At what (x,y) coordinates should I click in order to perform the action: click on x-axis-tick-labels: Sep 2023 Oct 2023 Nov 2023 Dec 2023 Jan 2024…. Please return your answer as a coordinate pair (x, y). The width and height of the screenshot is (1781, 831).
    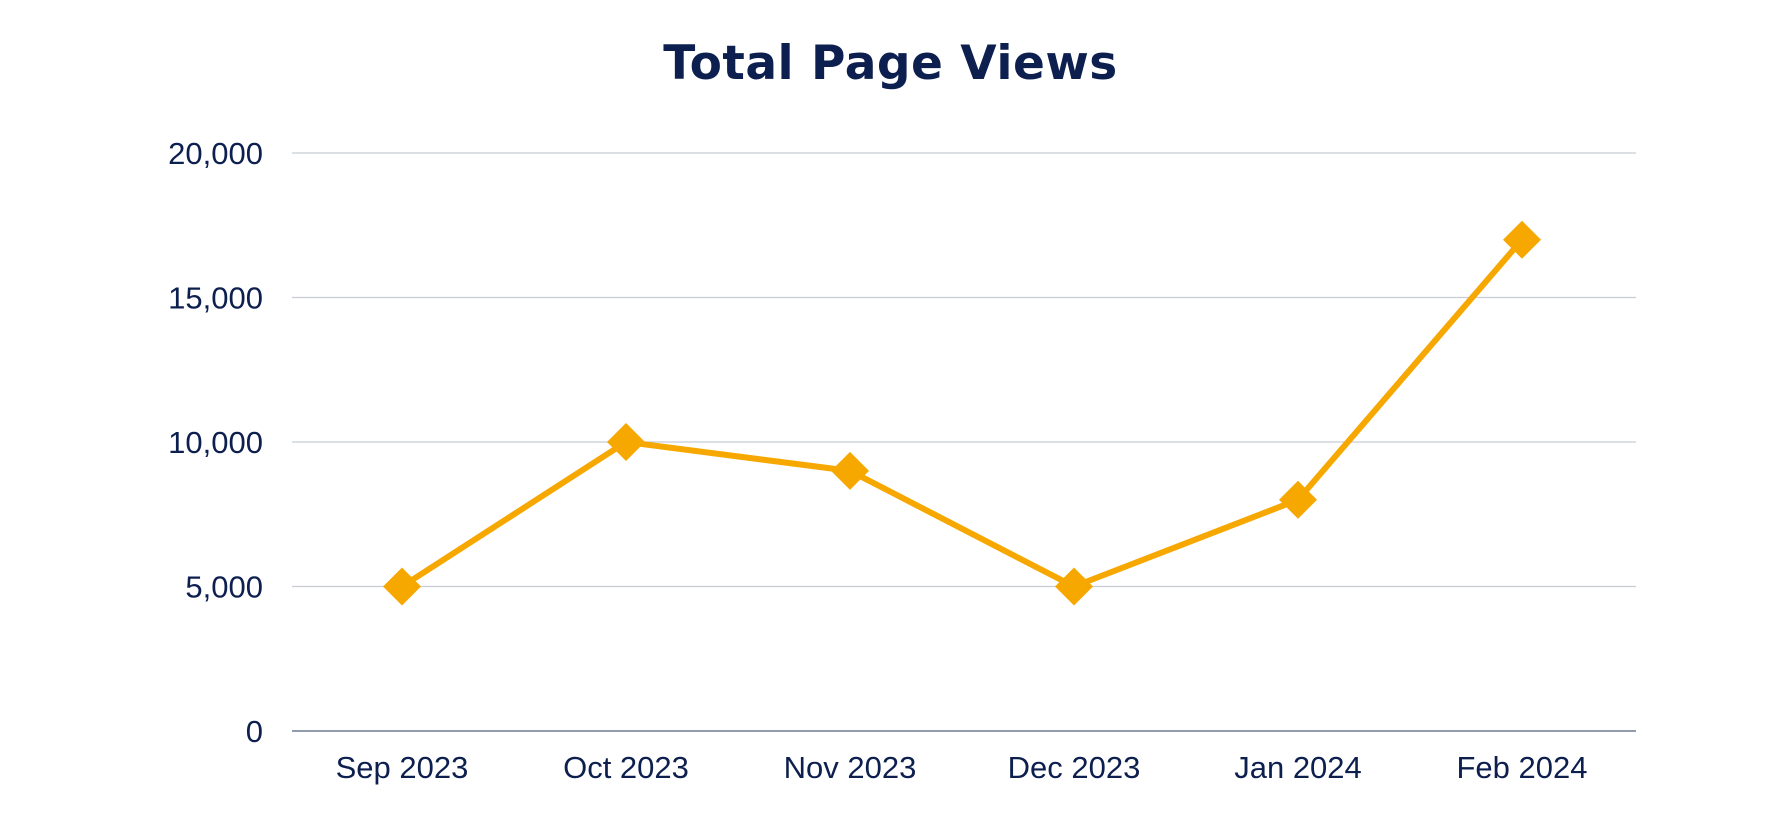
    Looking at the image, I should click on (962, 767).